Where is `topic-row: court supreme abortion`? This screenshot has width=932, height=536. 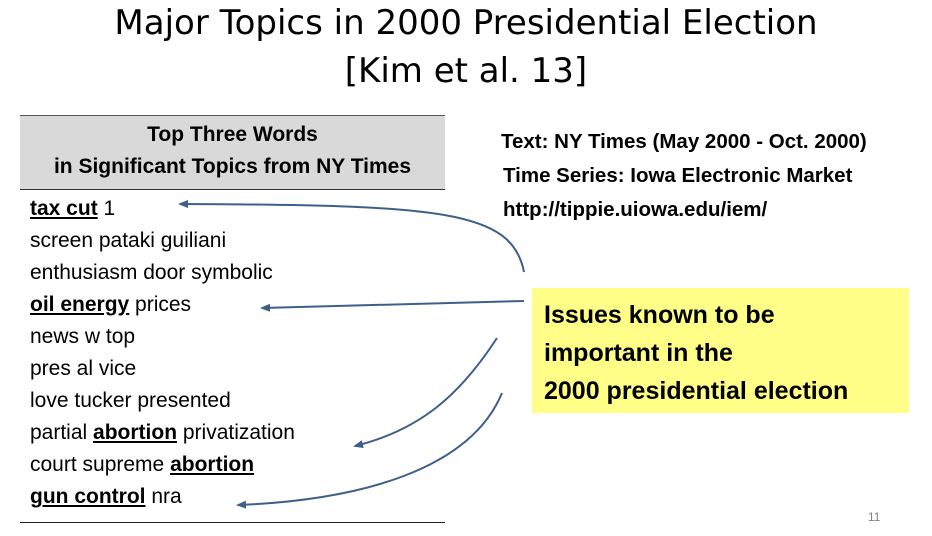
topic-row: court supreme abortion is located at coordinates (240, 465).